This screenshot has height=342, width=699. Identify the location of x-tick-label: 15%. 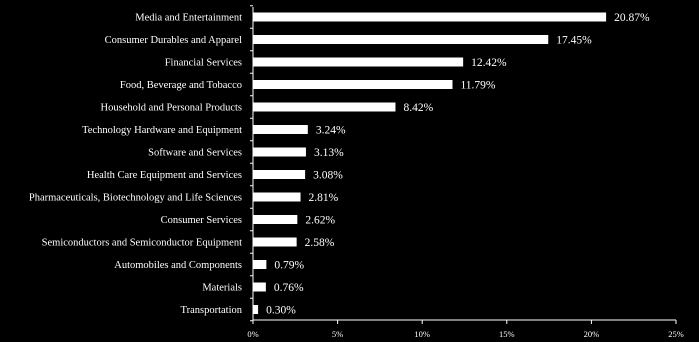
(507, 334).